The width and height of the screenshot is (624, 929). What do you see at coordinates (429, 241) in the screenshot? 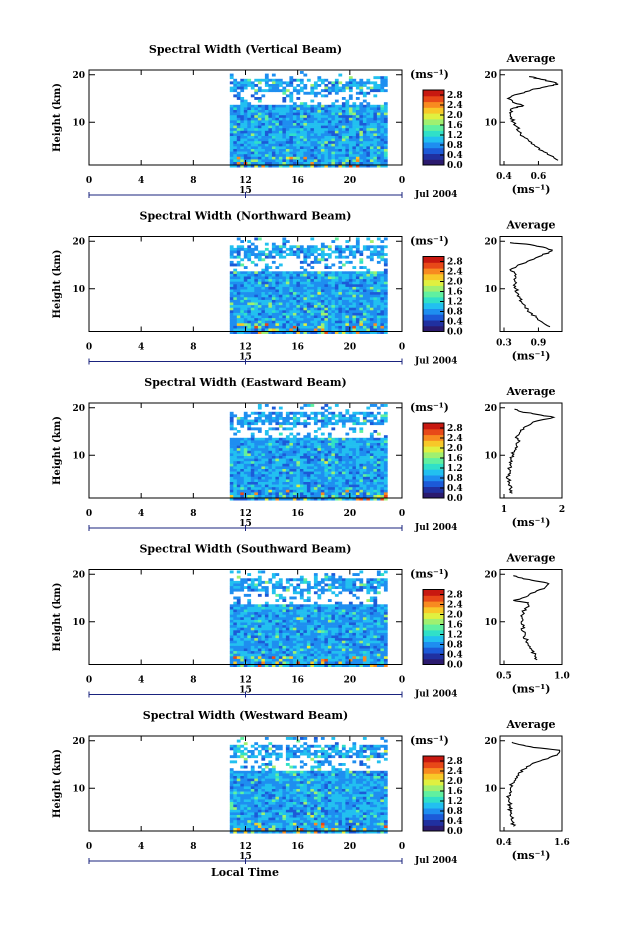
I see `colorbar-unit: (ms⁻¹)` at bounding box center [429, 241].